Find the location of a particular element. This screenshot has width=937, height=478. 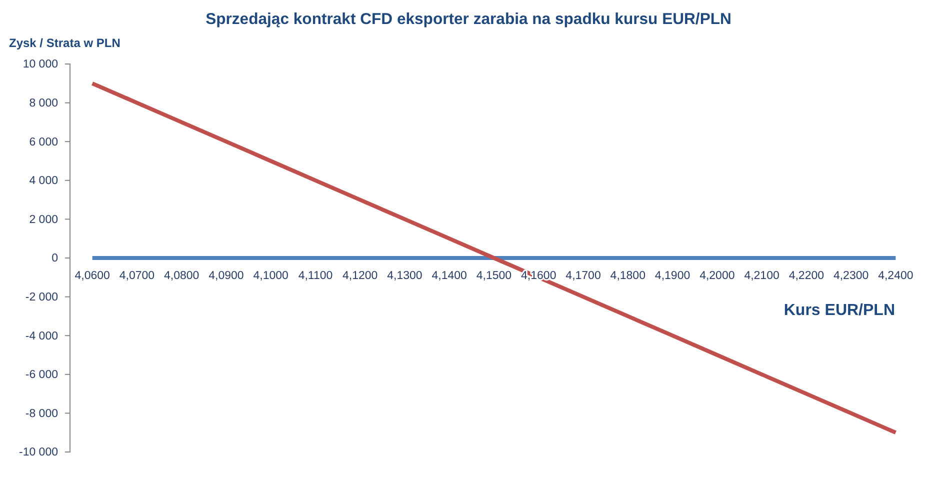

x-tick-label: 4,1000 is located at coordinates (270, 276).